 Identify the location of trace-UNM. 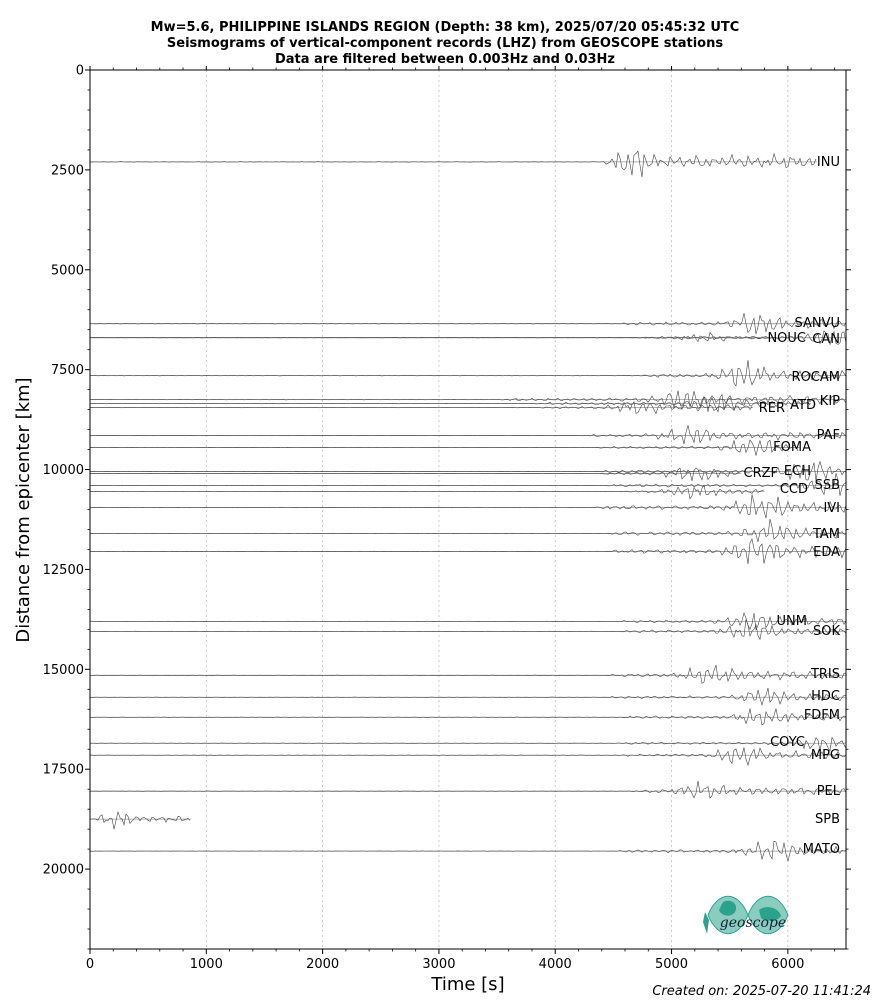
(468, 621).